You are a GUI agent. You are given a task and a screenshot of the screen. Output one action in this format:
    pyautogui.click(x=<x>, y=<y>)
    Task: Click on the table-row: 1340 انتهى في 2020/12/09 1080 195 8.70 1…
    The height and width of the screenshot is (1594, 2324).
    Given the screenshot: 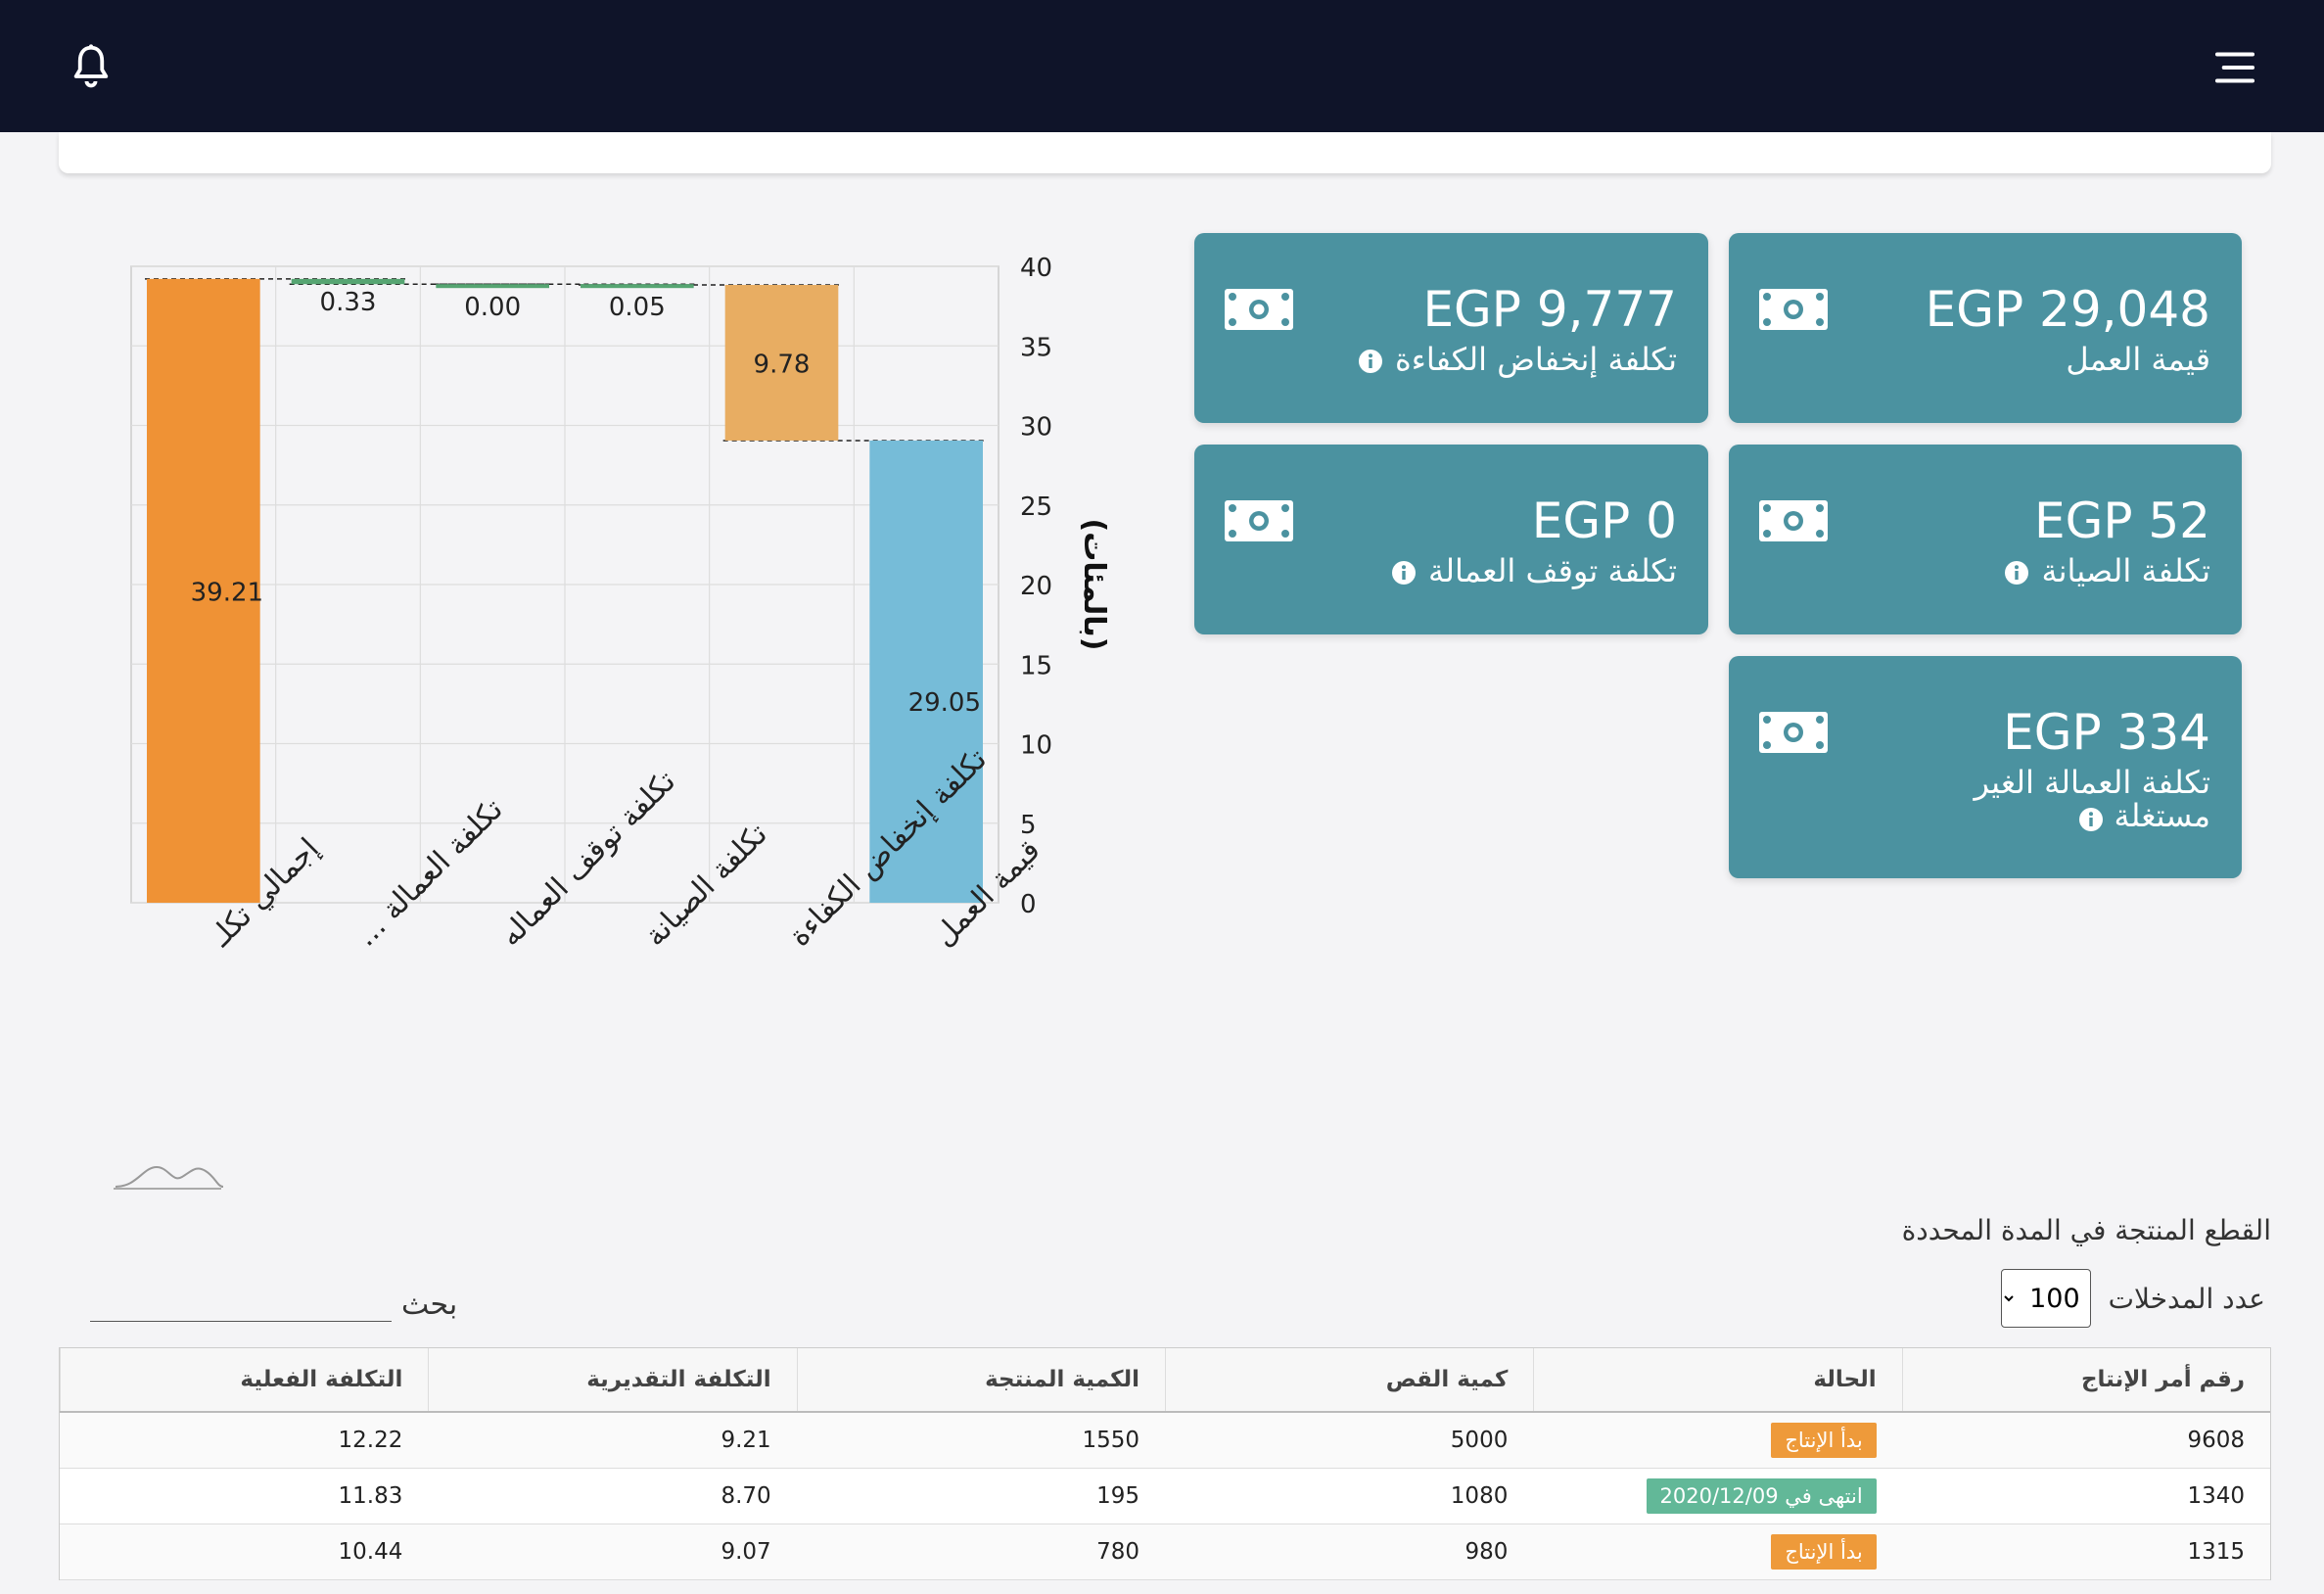 What is the action you would take?
    pyautogui.click(x=1165, y=1496)
    